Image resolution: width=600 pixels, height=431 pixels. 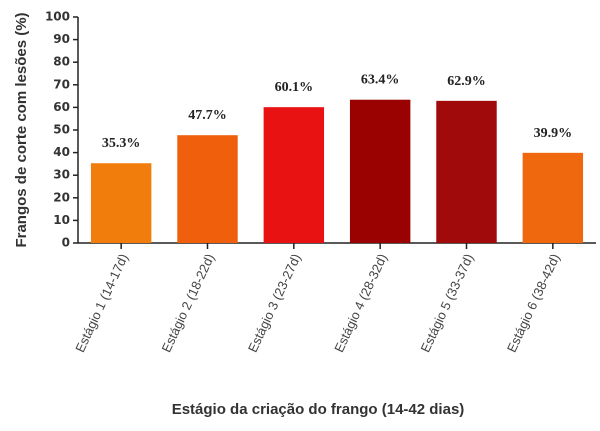 What do you see at coordinates (61, 39) in the screenshot?
I see `y-tick-label: 90` at bounding box center [61, 39].